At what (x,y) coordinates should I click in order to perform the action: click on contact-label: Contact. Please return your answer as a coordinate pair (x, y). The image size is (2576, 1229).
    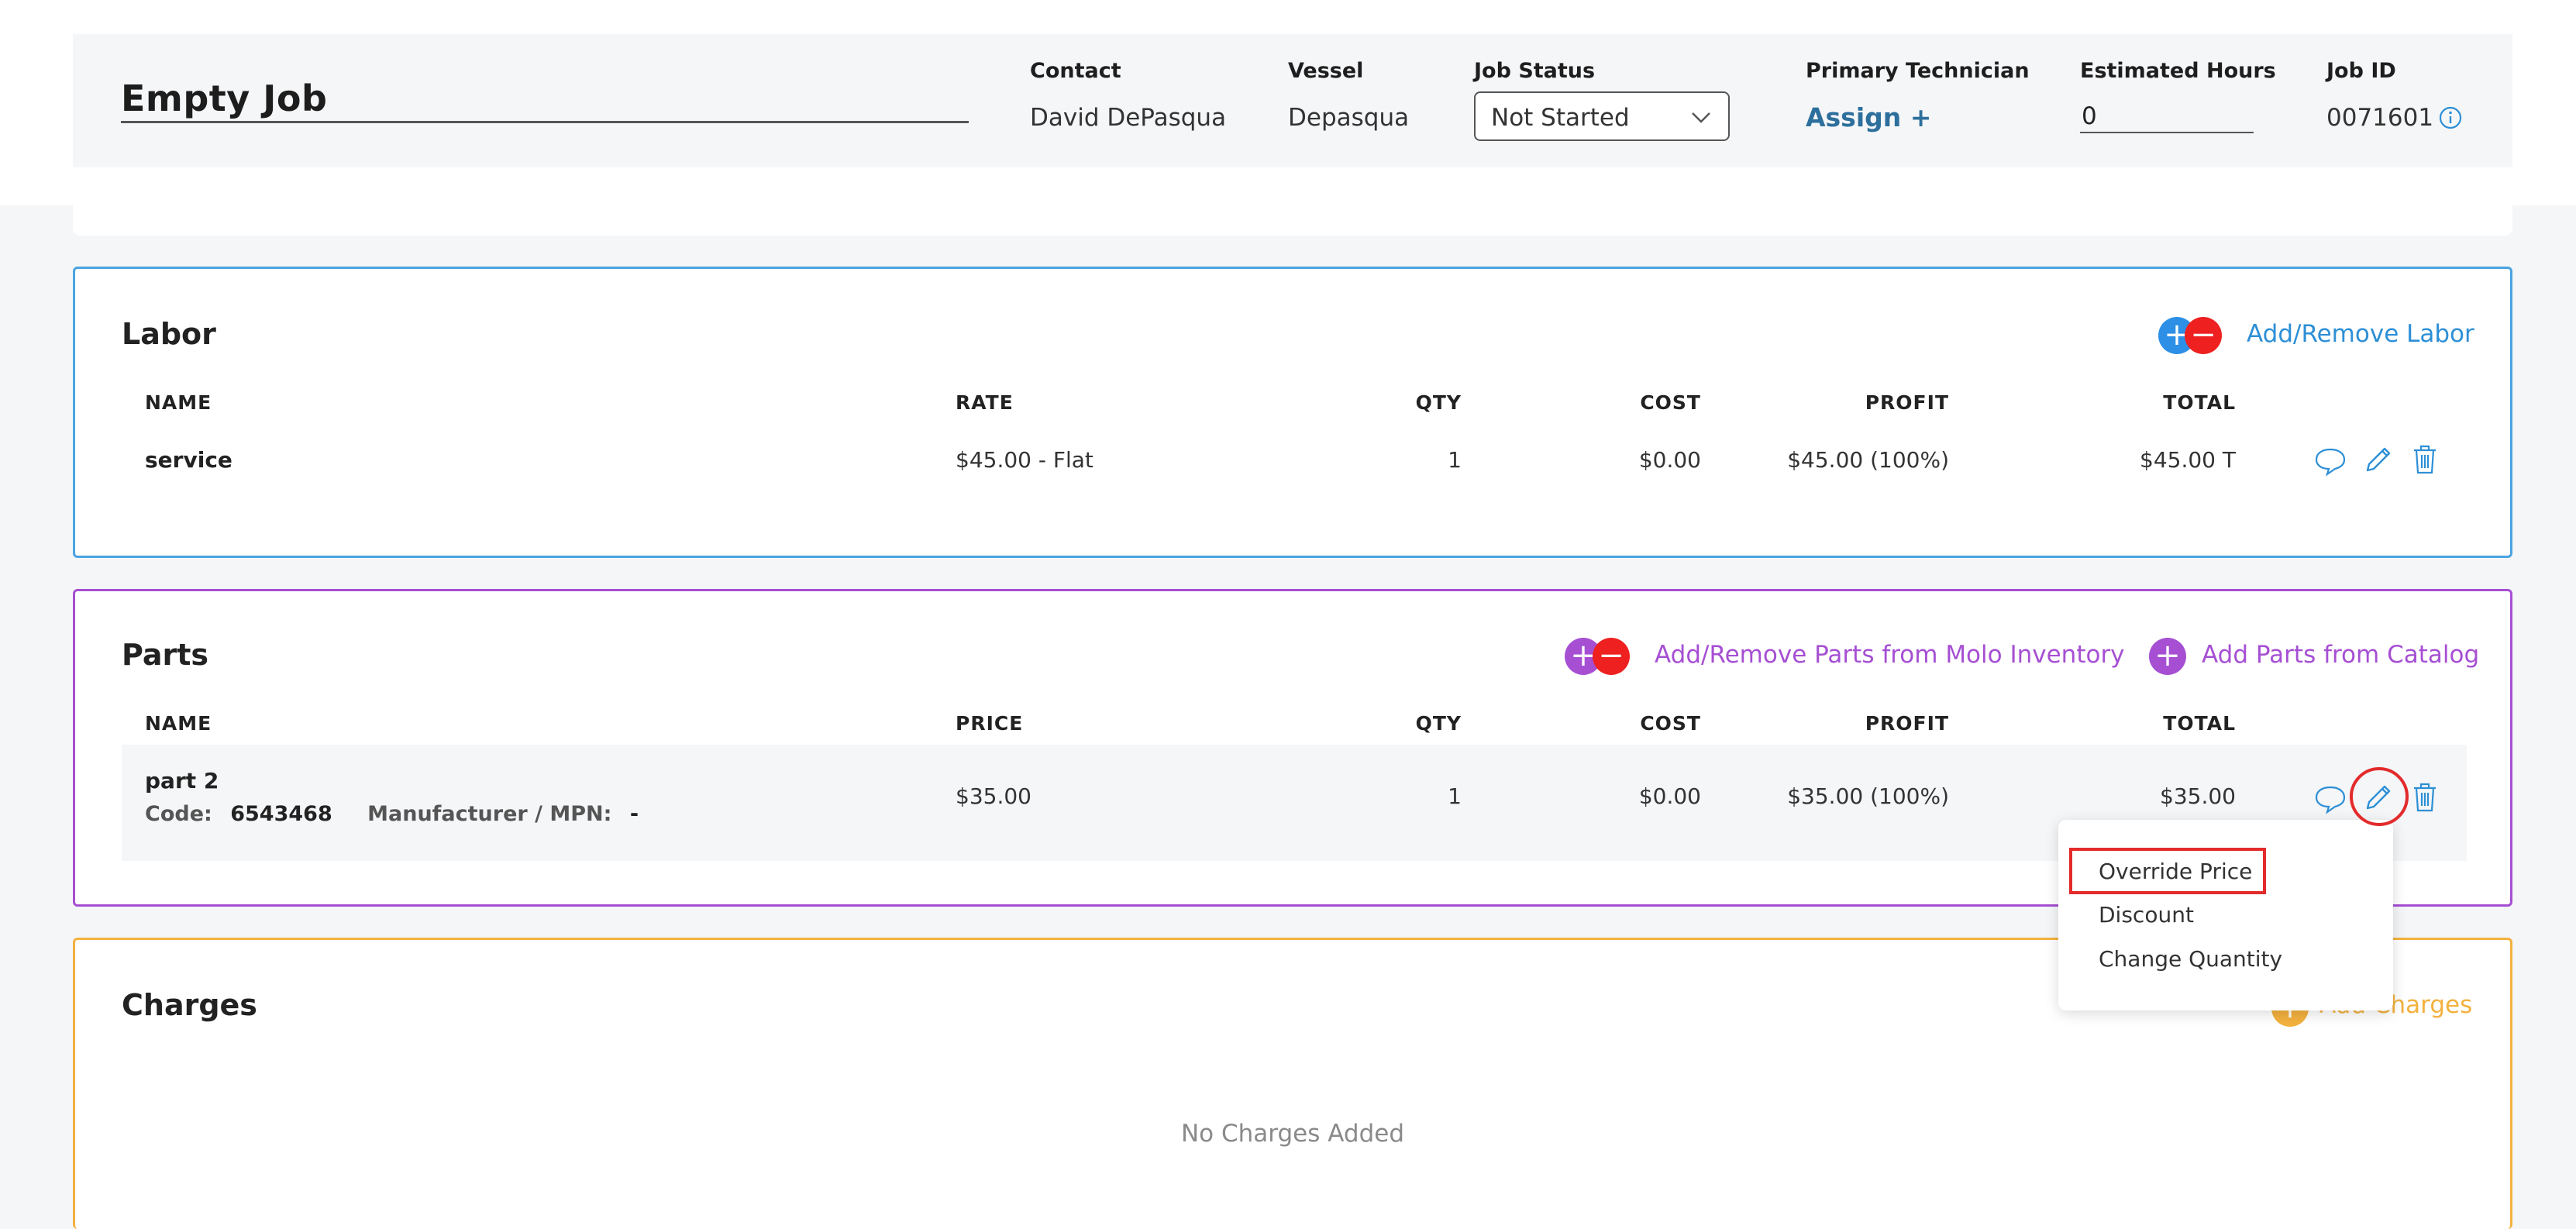
    Looking at the image, I should click on (1075, 71).